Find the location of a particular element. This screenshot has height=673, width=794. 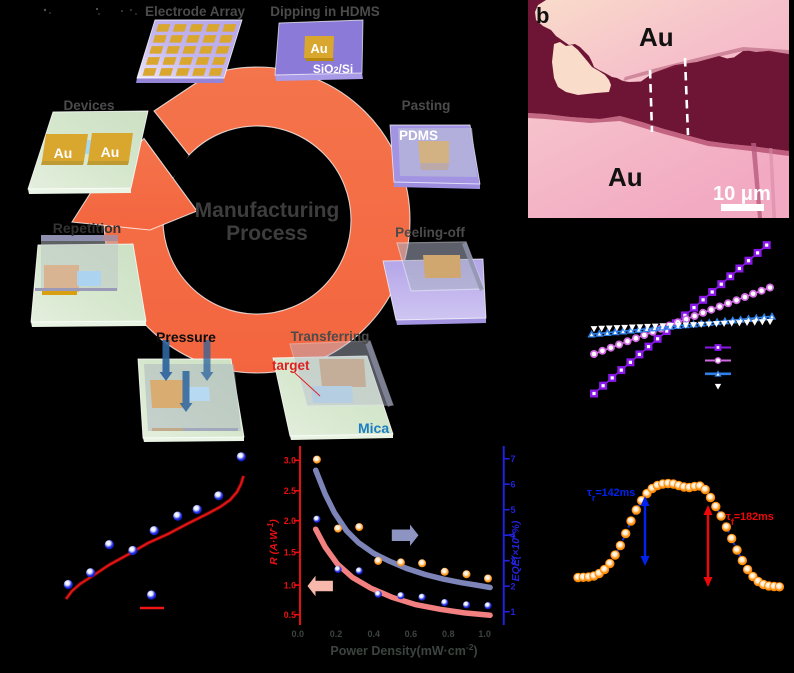

svg-text: Process is located at coordinates (267, 233).